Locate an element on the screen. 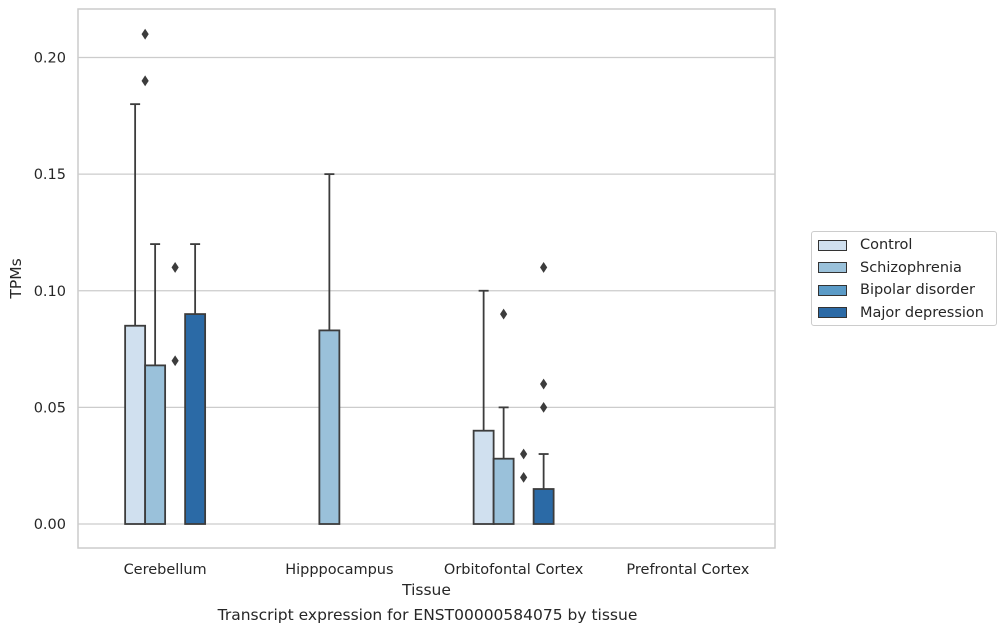 This screenshot has width=1007, height=634. x-tick-label: Orbitofontal Cortex is located at coordinates (514, 570).